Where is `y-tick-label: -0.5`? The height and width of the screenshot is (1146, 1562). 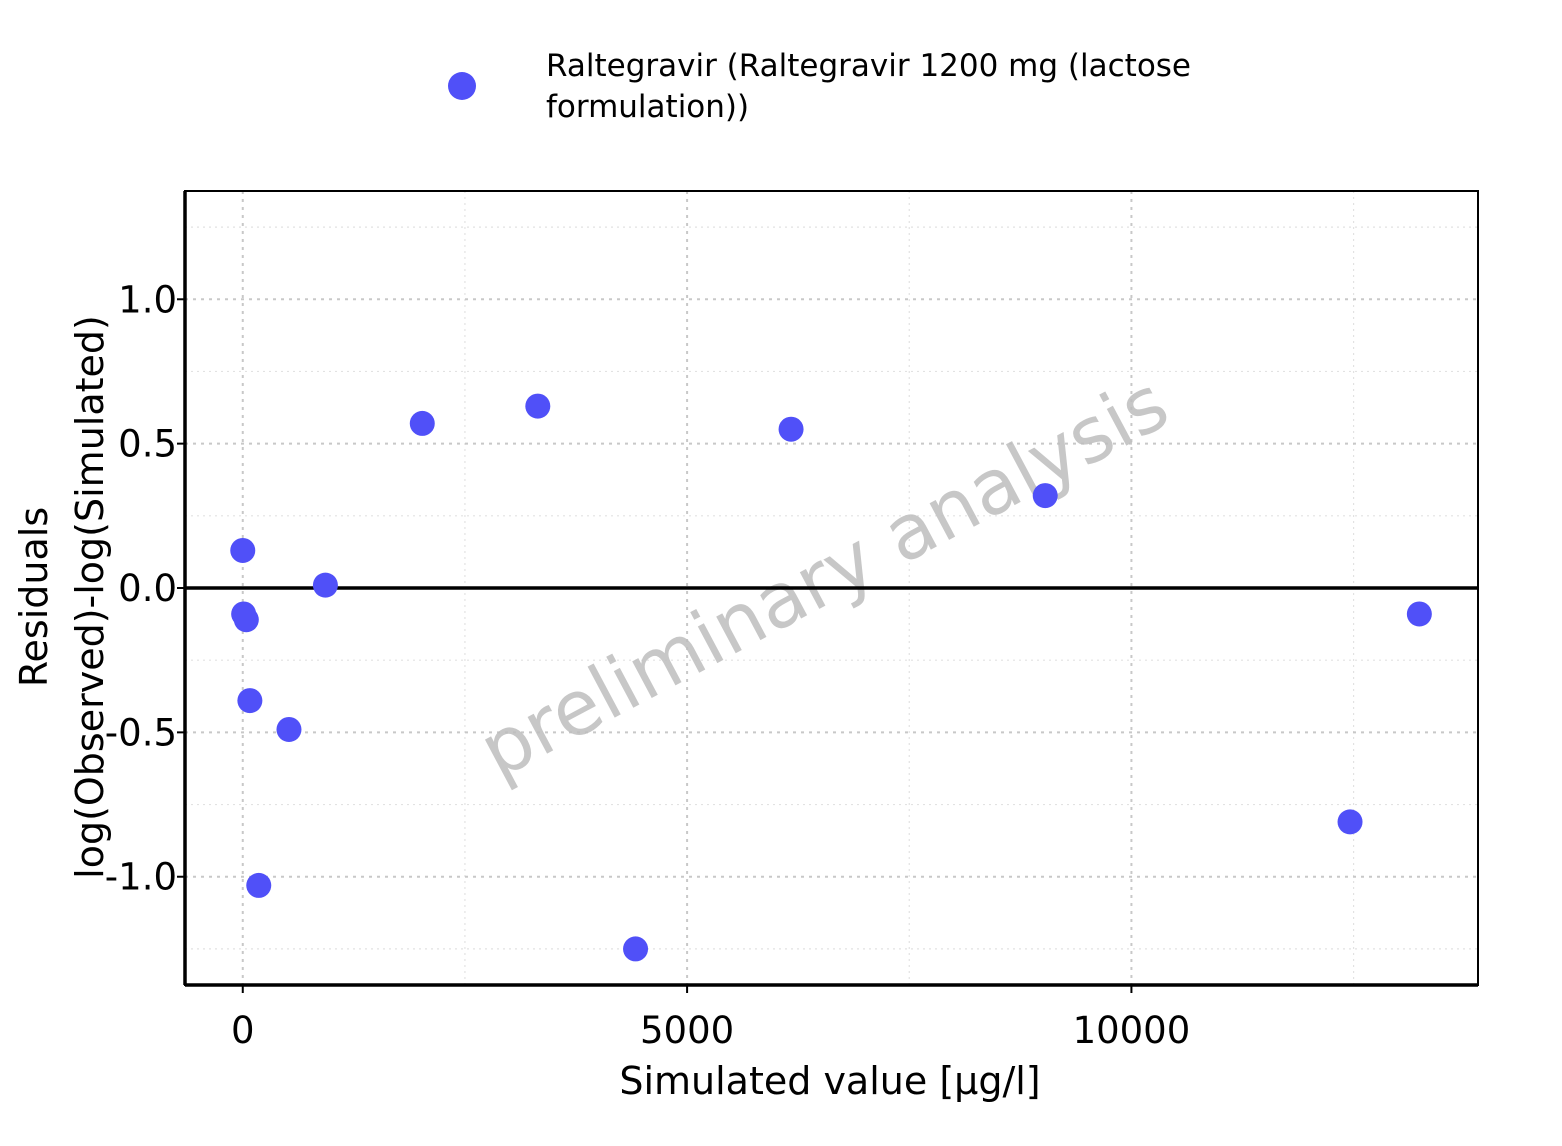
y-tick-label: -0.5 is located at coordinates (141, 732).